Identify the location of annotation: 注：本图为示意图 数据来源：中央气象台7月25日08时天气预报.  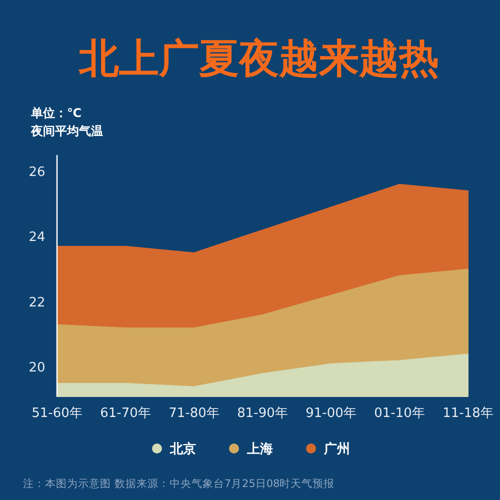
(179, 484).